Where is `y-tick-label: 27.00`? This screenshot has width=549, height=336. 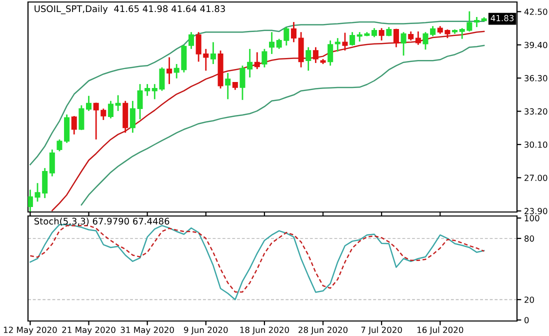
y-tick-label: 27.00 is located at coordinates (536, 177).